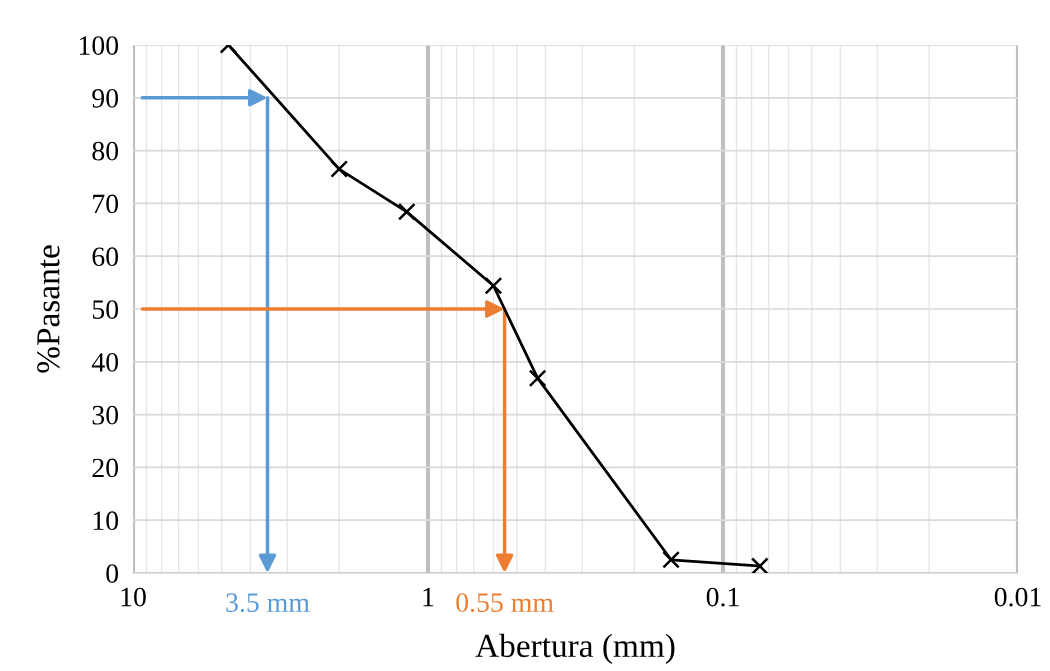 The image size is (1050, 671). Describe the element at coordinates (505, 603) in the screenshot. I see `annotation: 0.55 mm` at that location.